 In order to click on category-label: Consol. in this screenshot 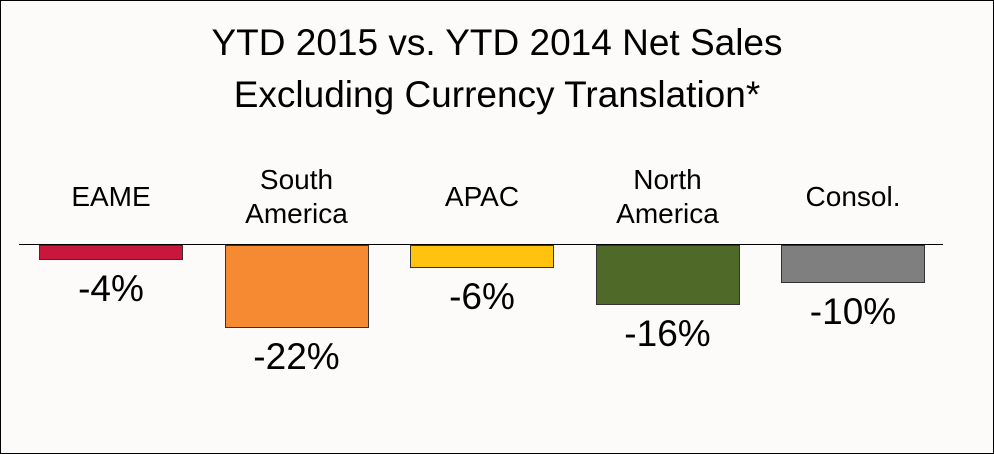, I will do `click(853, 196)`.